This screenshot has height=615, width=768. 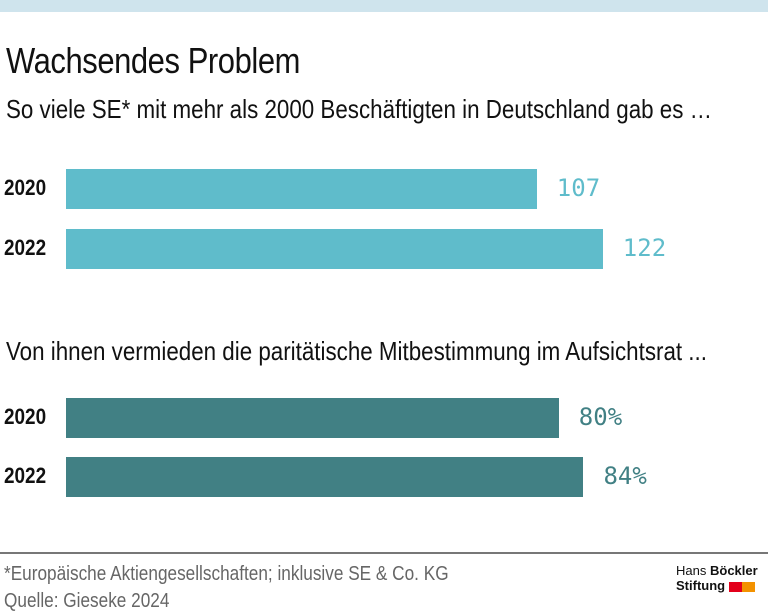 I want to click on data-label: 122, so click(x=644, y=248).